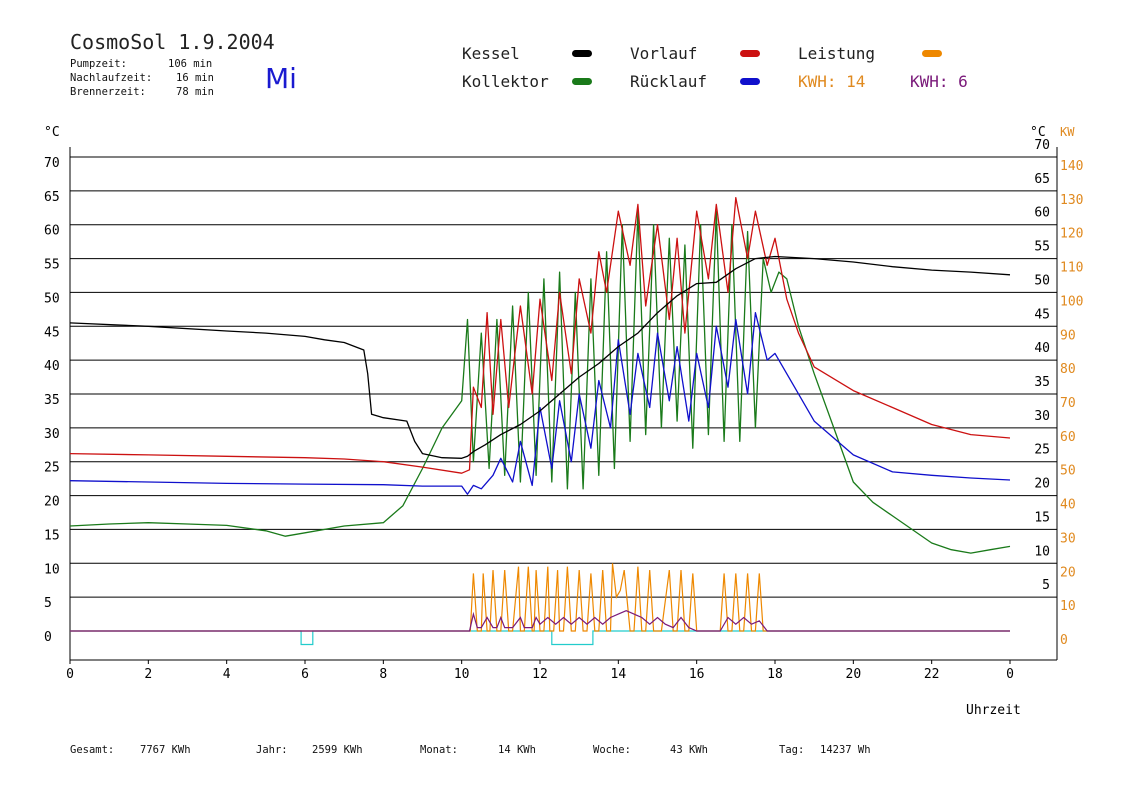 This screenshot has height=812, width=1148. Describe the element at coordinates (1068, 505) in the screenshot. I see `y-tick-label-right-kw: 40` at that location.